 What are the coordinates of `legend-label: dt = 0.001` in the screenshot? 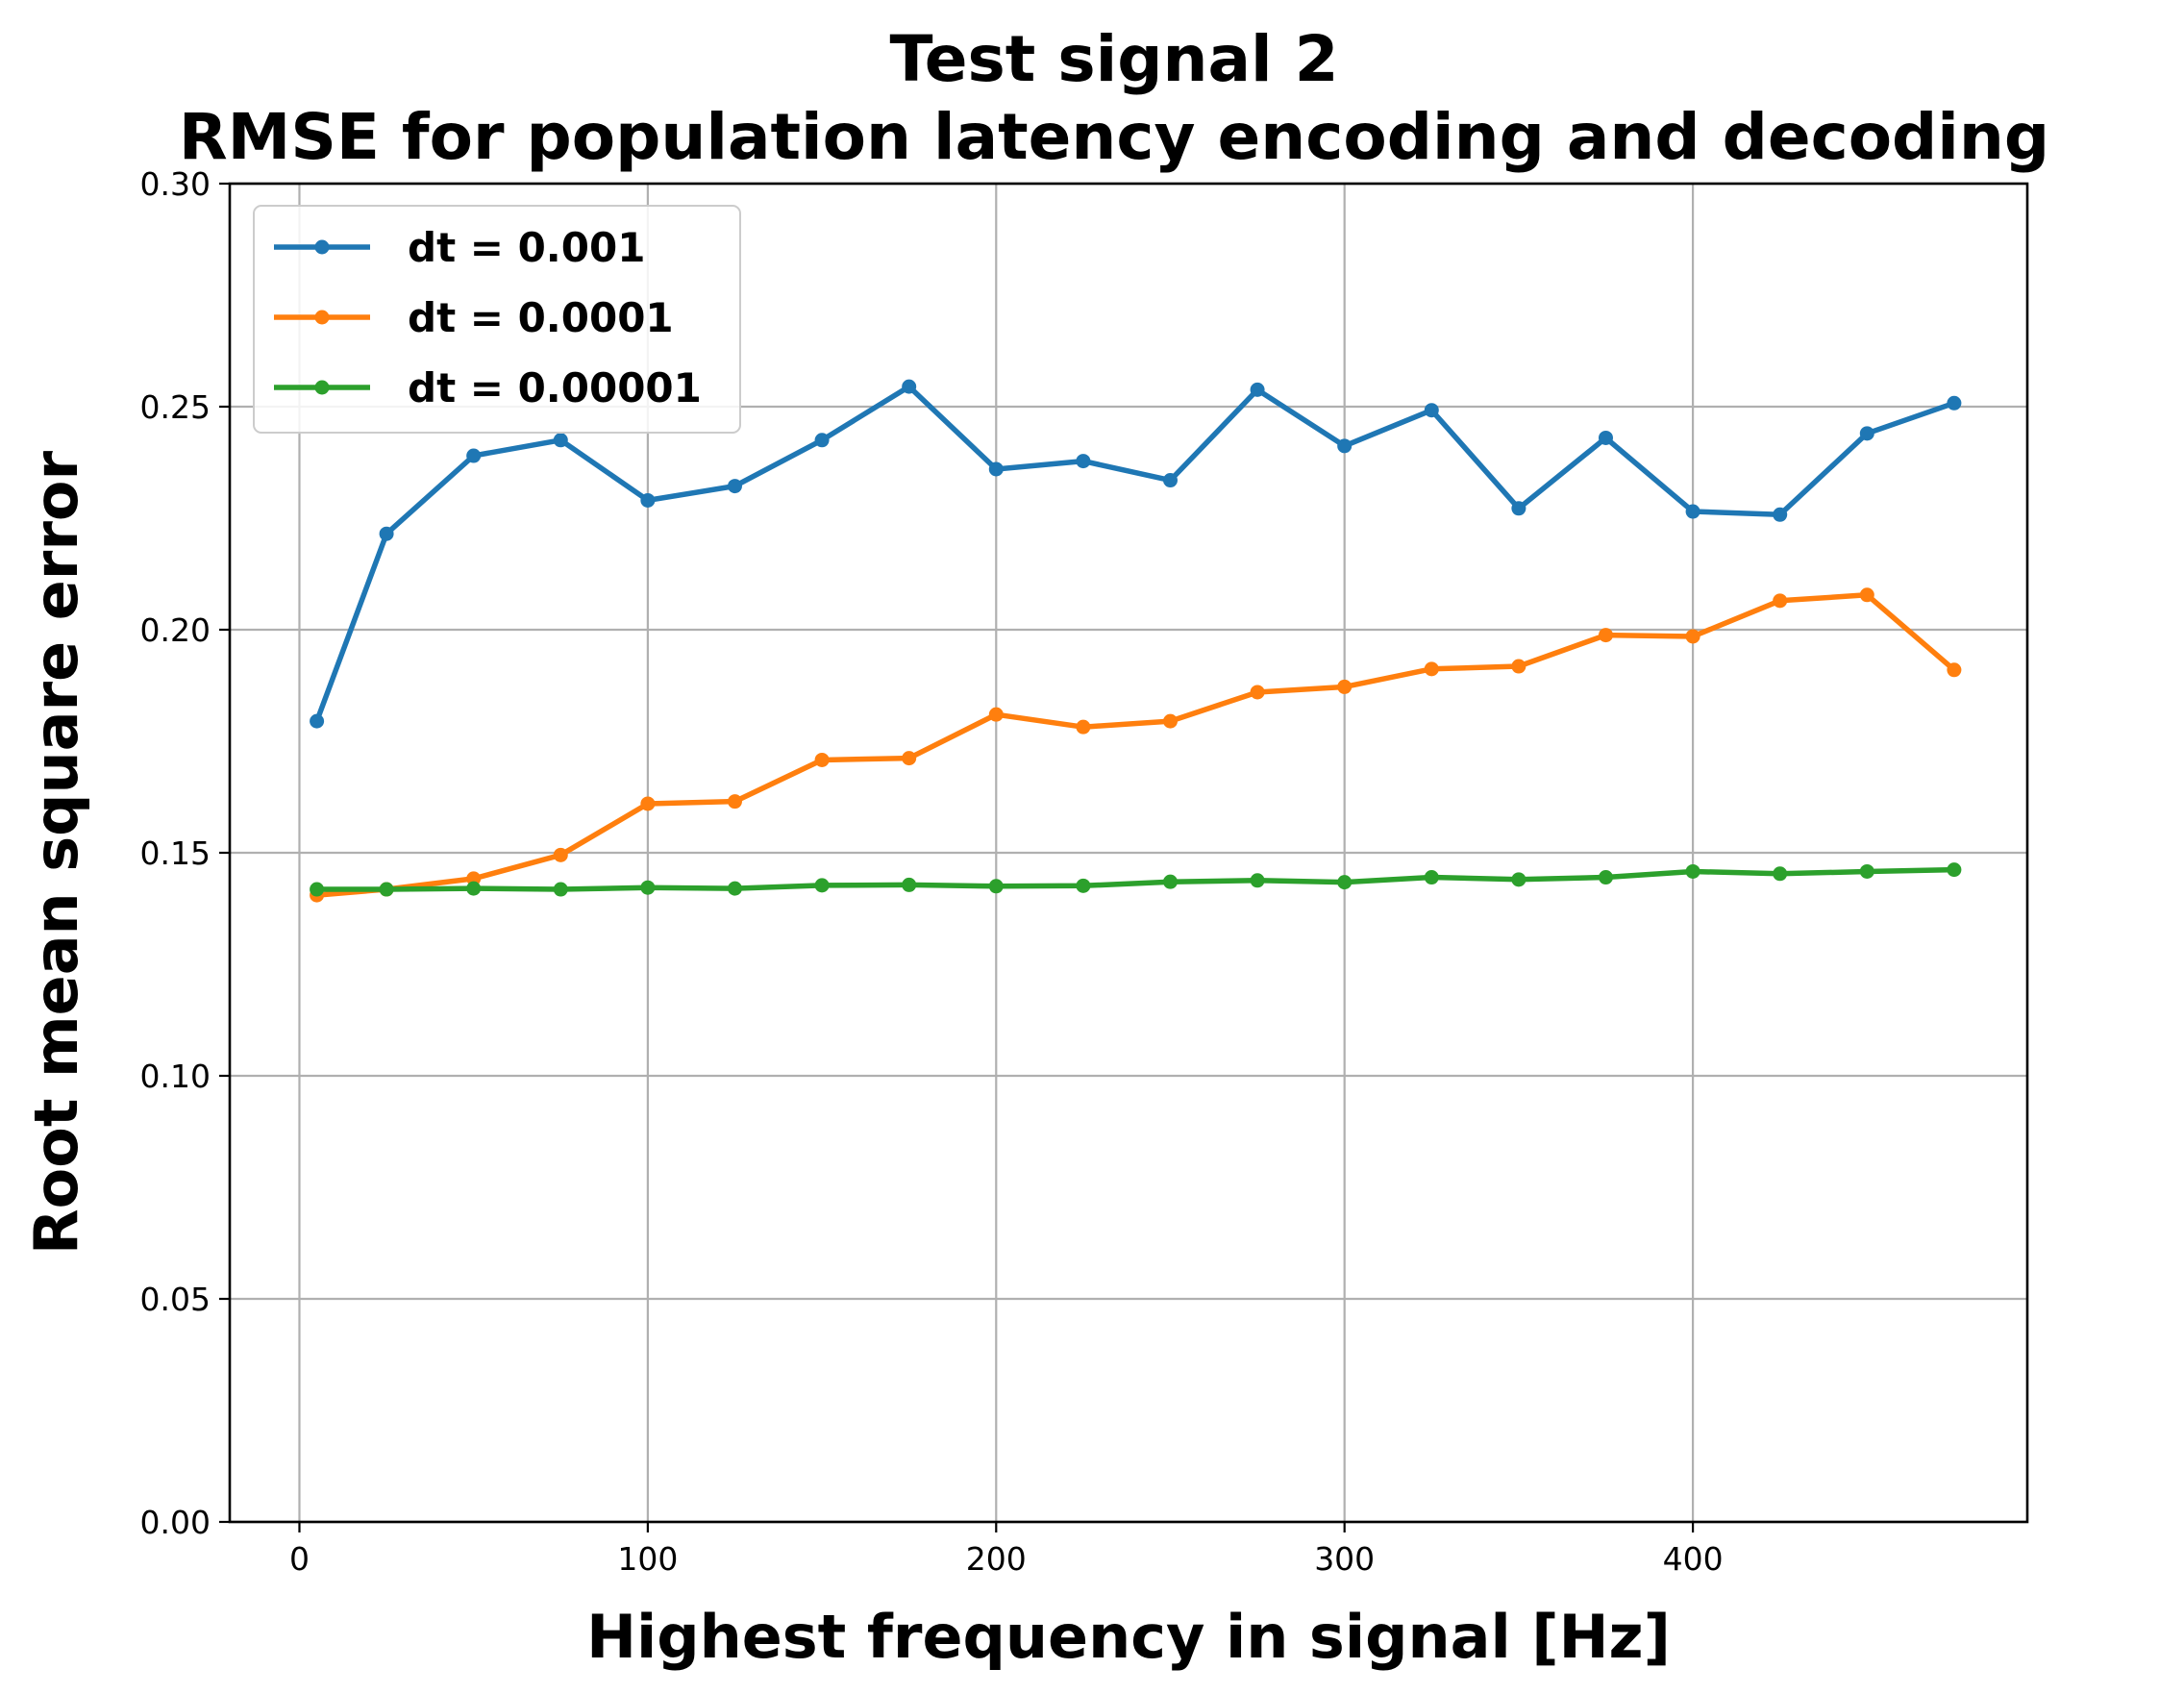 It's located at (527, 247).